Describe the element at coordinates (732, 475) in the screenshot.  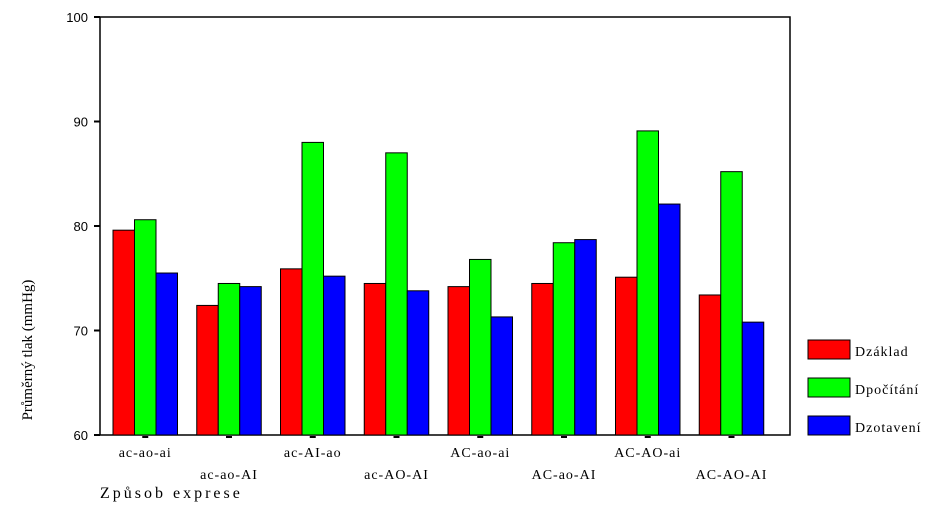
I see `x-tick-label: AC-AO-AI` at that location.